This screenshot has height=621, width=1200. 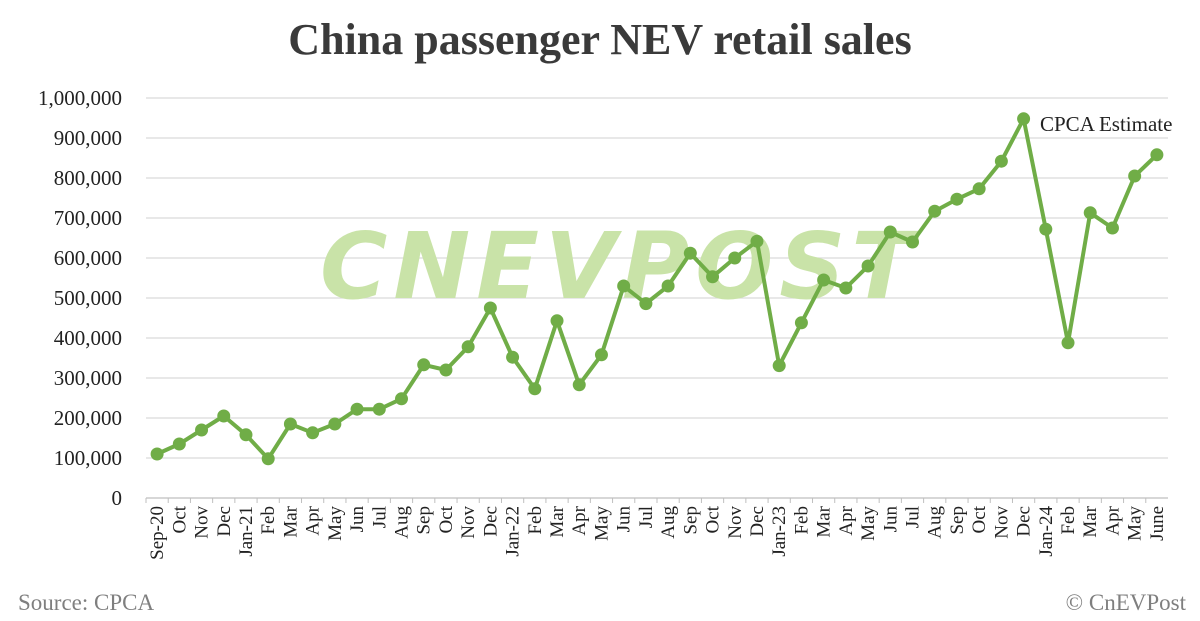 I want to click on copyright-note: © CnEVPost, so click(x=1125, y=602).